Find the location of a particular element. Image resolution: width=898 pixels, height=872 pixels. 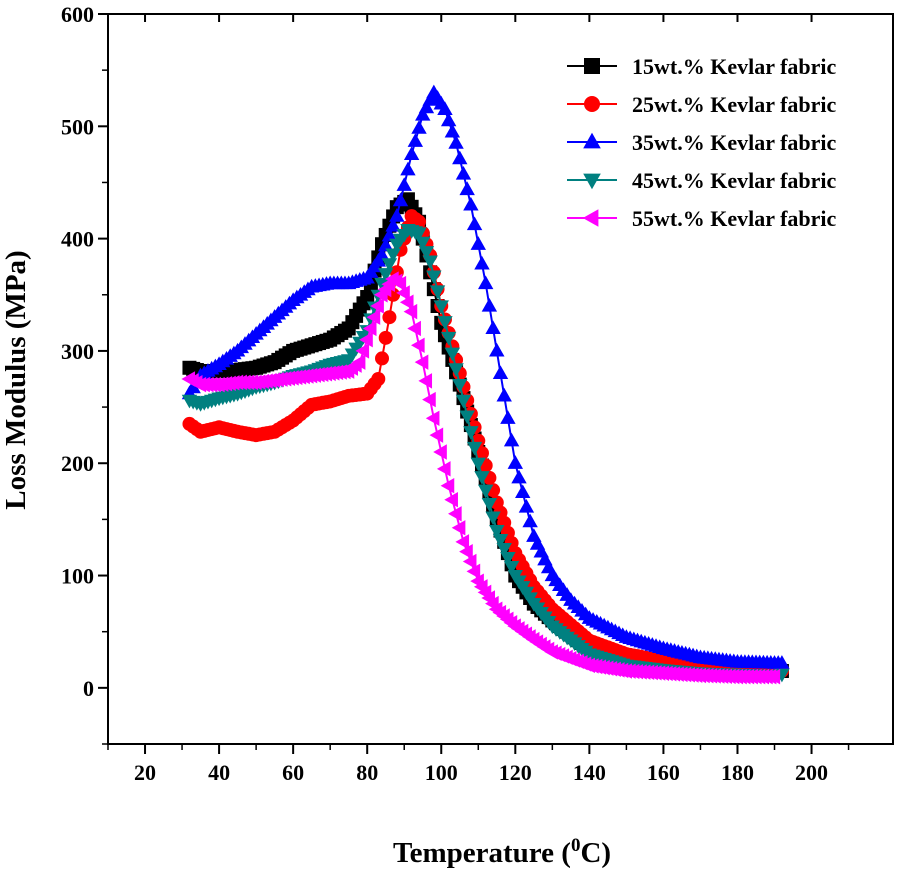

legend-label: 35wt.% Kevlar fabric is located at coordinates (734, 142).